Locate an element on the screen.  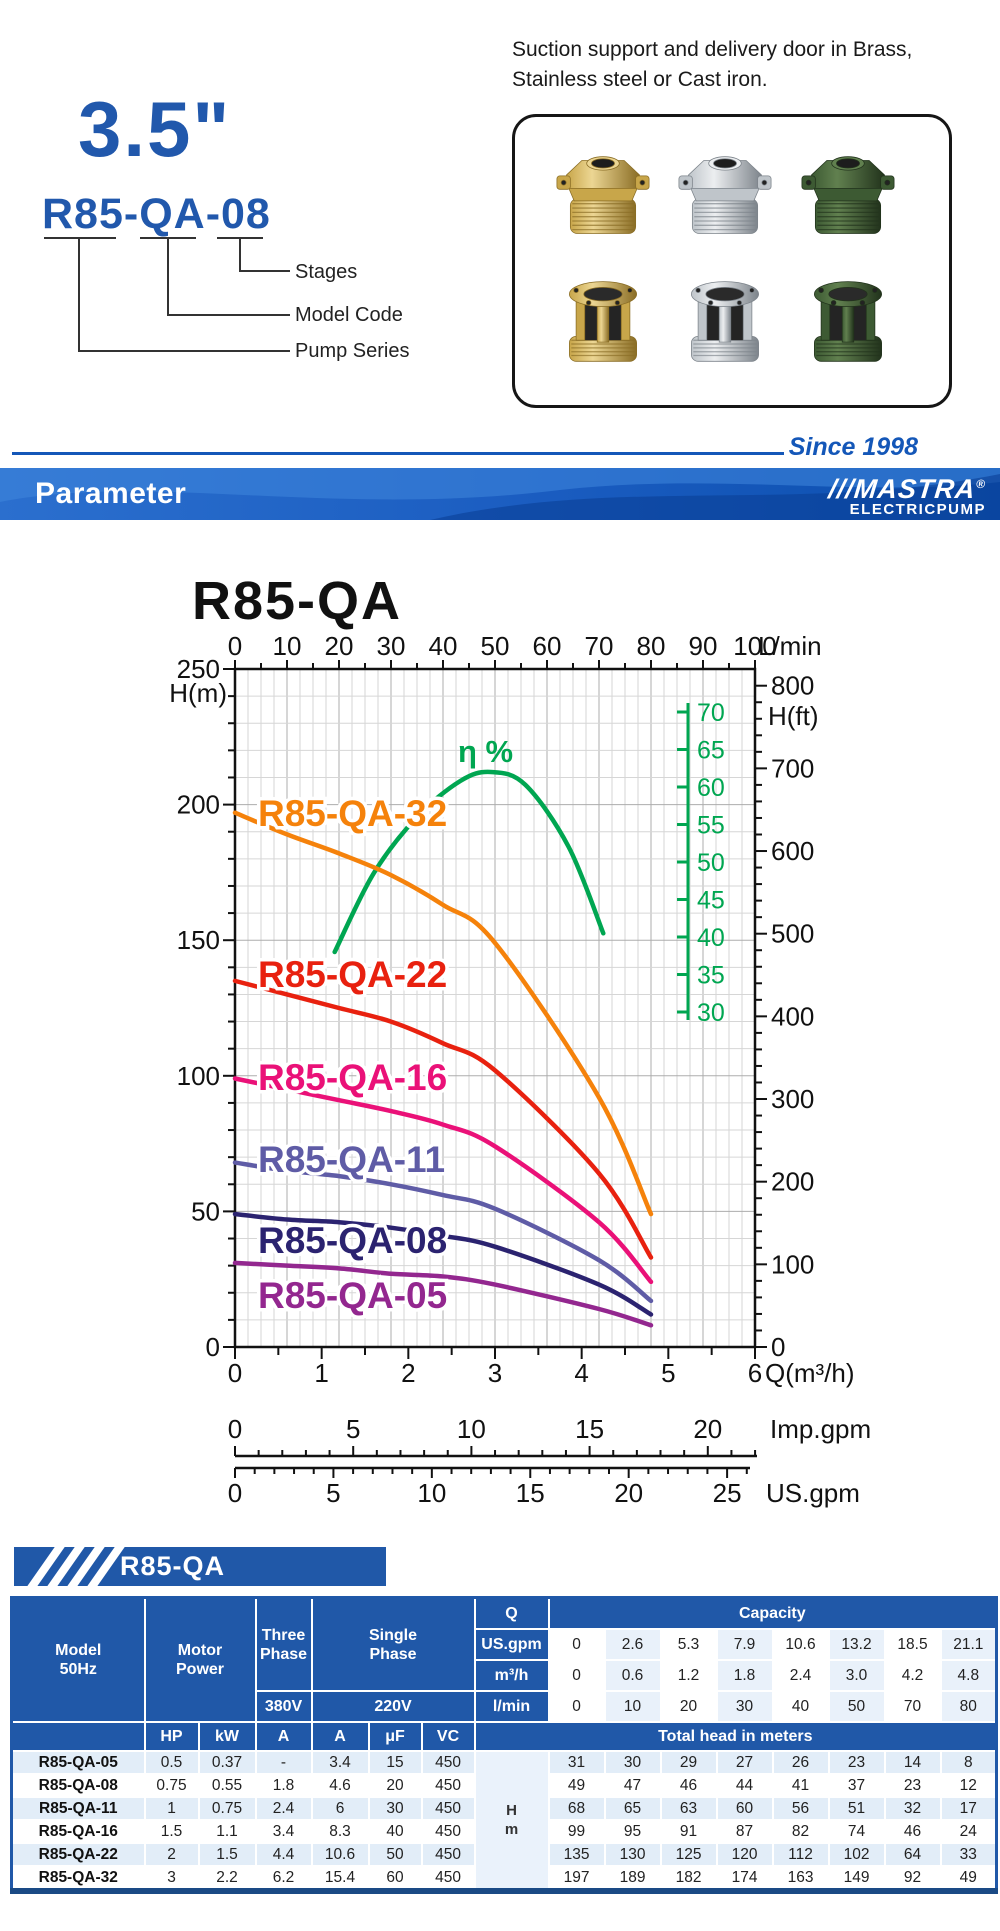
header-sub-kw: kW is located at coordinates (227, 1736).